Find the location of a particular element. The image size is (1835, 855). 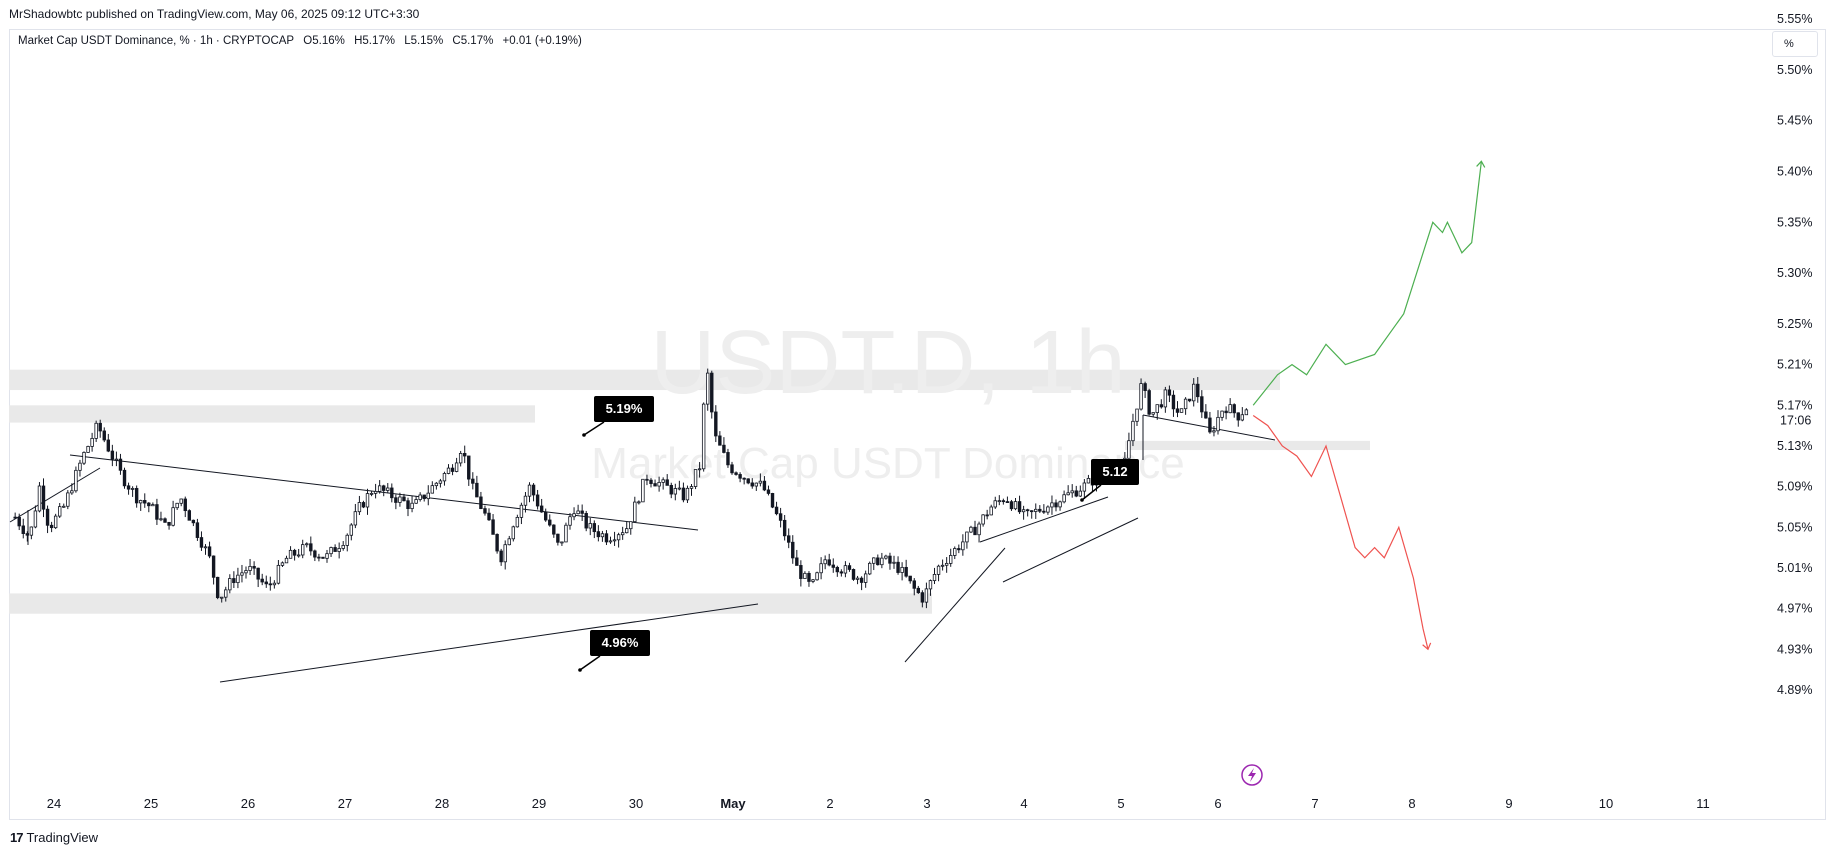

bear-projection is located at coordinates (1340, 532).